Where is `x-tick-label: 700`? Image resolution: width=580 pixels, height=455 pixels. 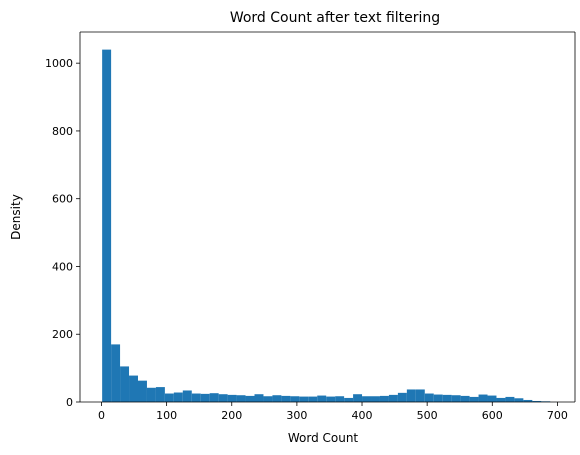 x-tick-label: 700 is located at coordinates (557, 415).